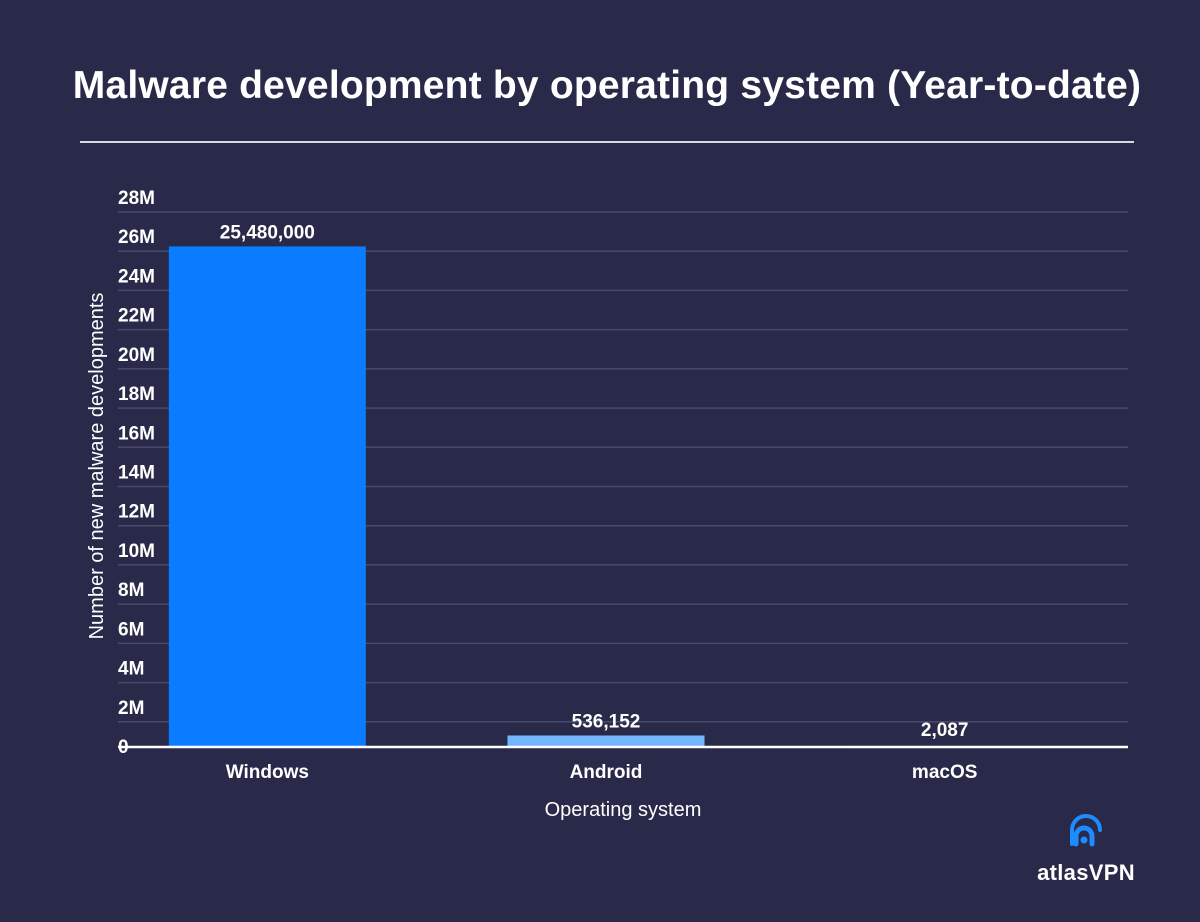 This screenshot has width=1200, height=922. Describe the element at coordinates (136, 551) in the screenshot. I see `y-tick-label: 10M` at that location.